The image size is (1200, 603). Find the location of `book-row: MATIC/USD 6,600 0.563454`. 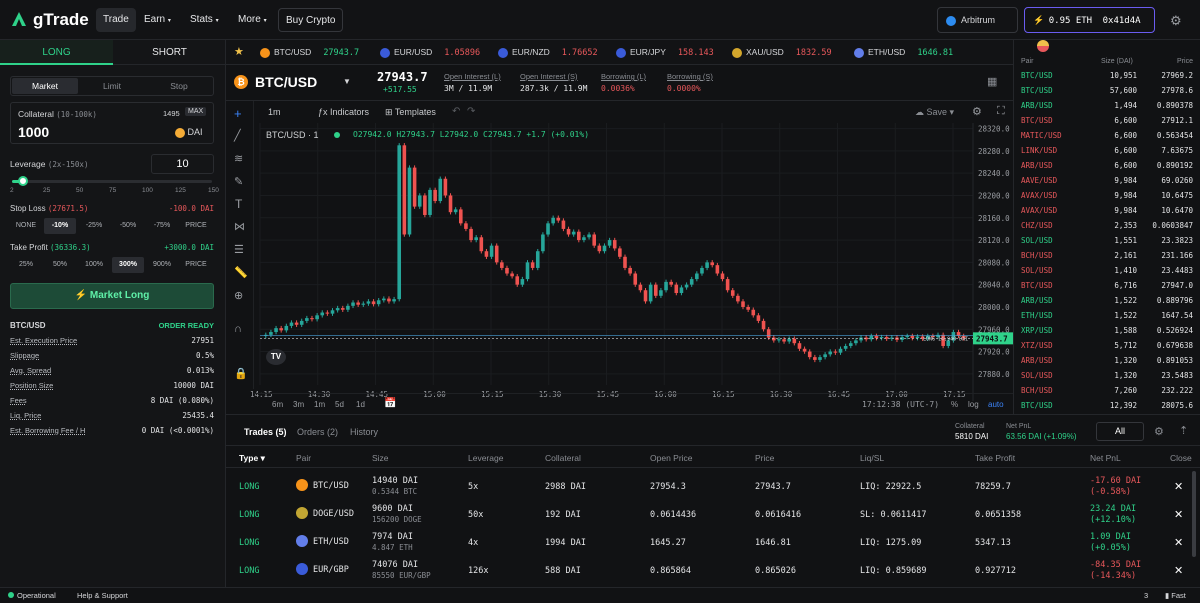

book-row: MATIC/USD 6,600 0.563454 is located at coordinates (1107, 138).